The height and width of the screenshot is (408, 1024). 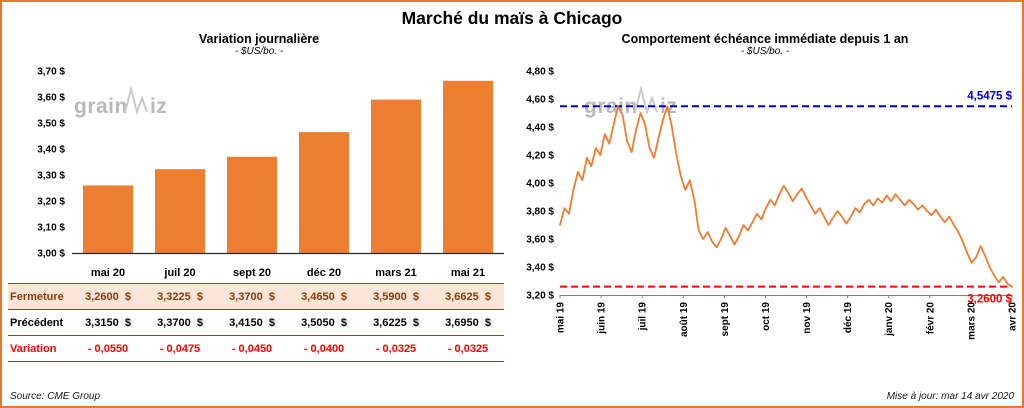 What do you see at coordinates (252, 322) in the screenshot?
I see `table-cell: 3,4150 $` at bounding box center [252, 322].